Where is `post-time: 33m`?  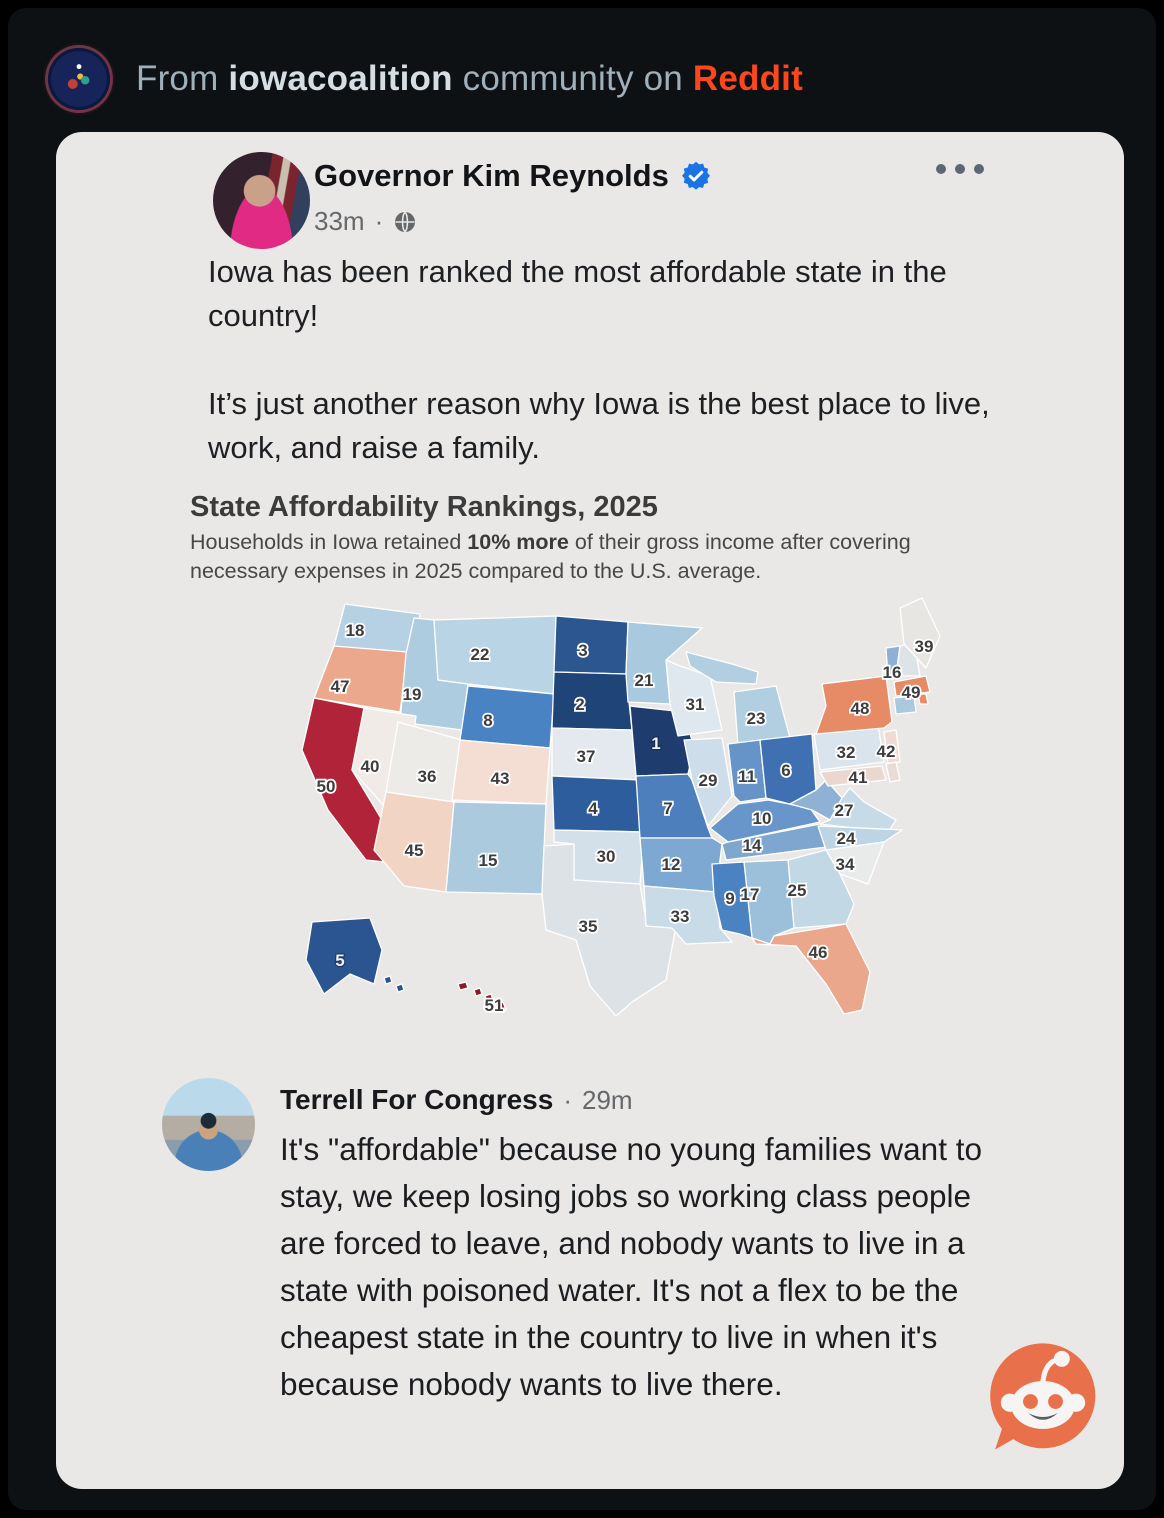 post-time: 33m is located at coordinates (339, 221).